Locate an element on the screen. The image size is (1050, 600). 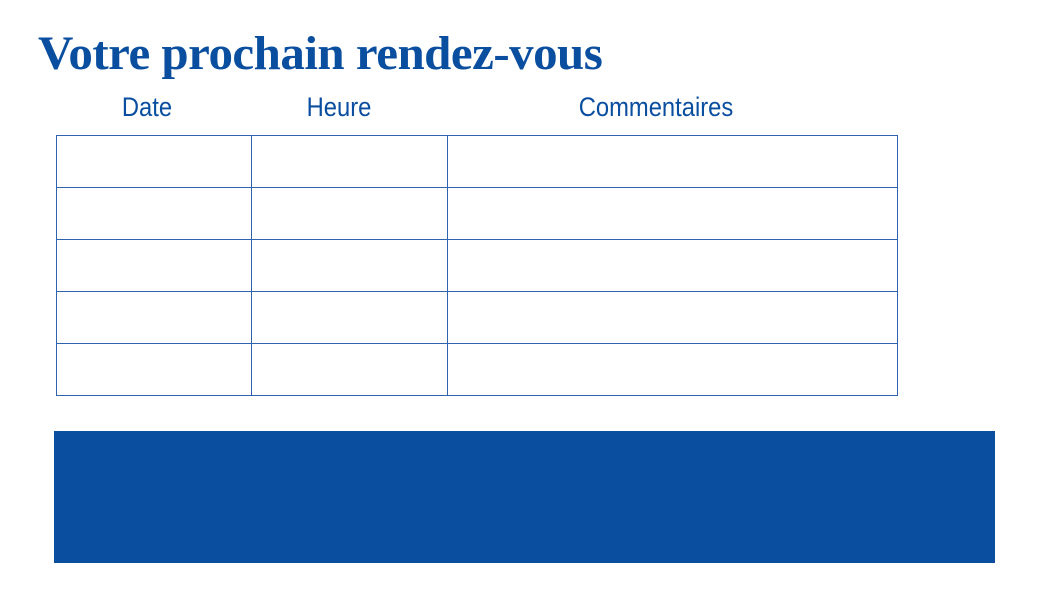
column-header-heure: Heure is located at coordinates (339, 107).